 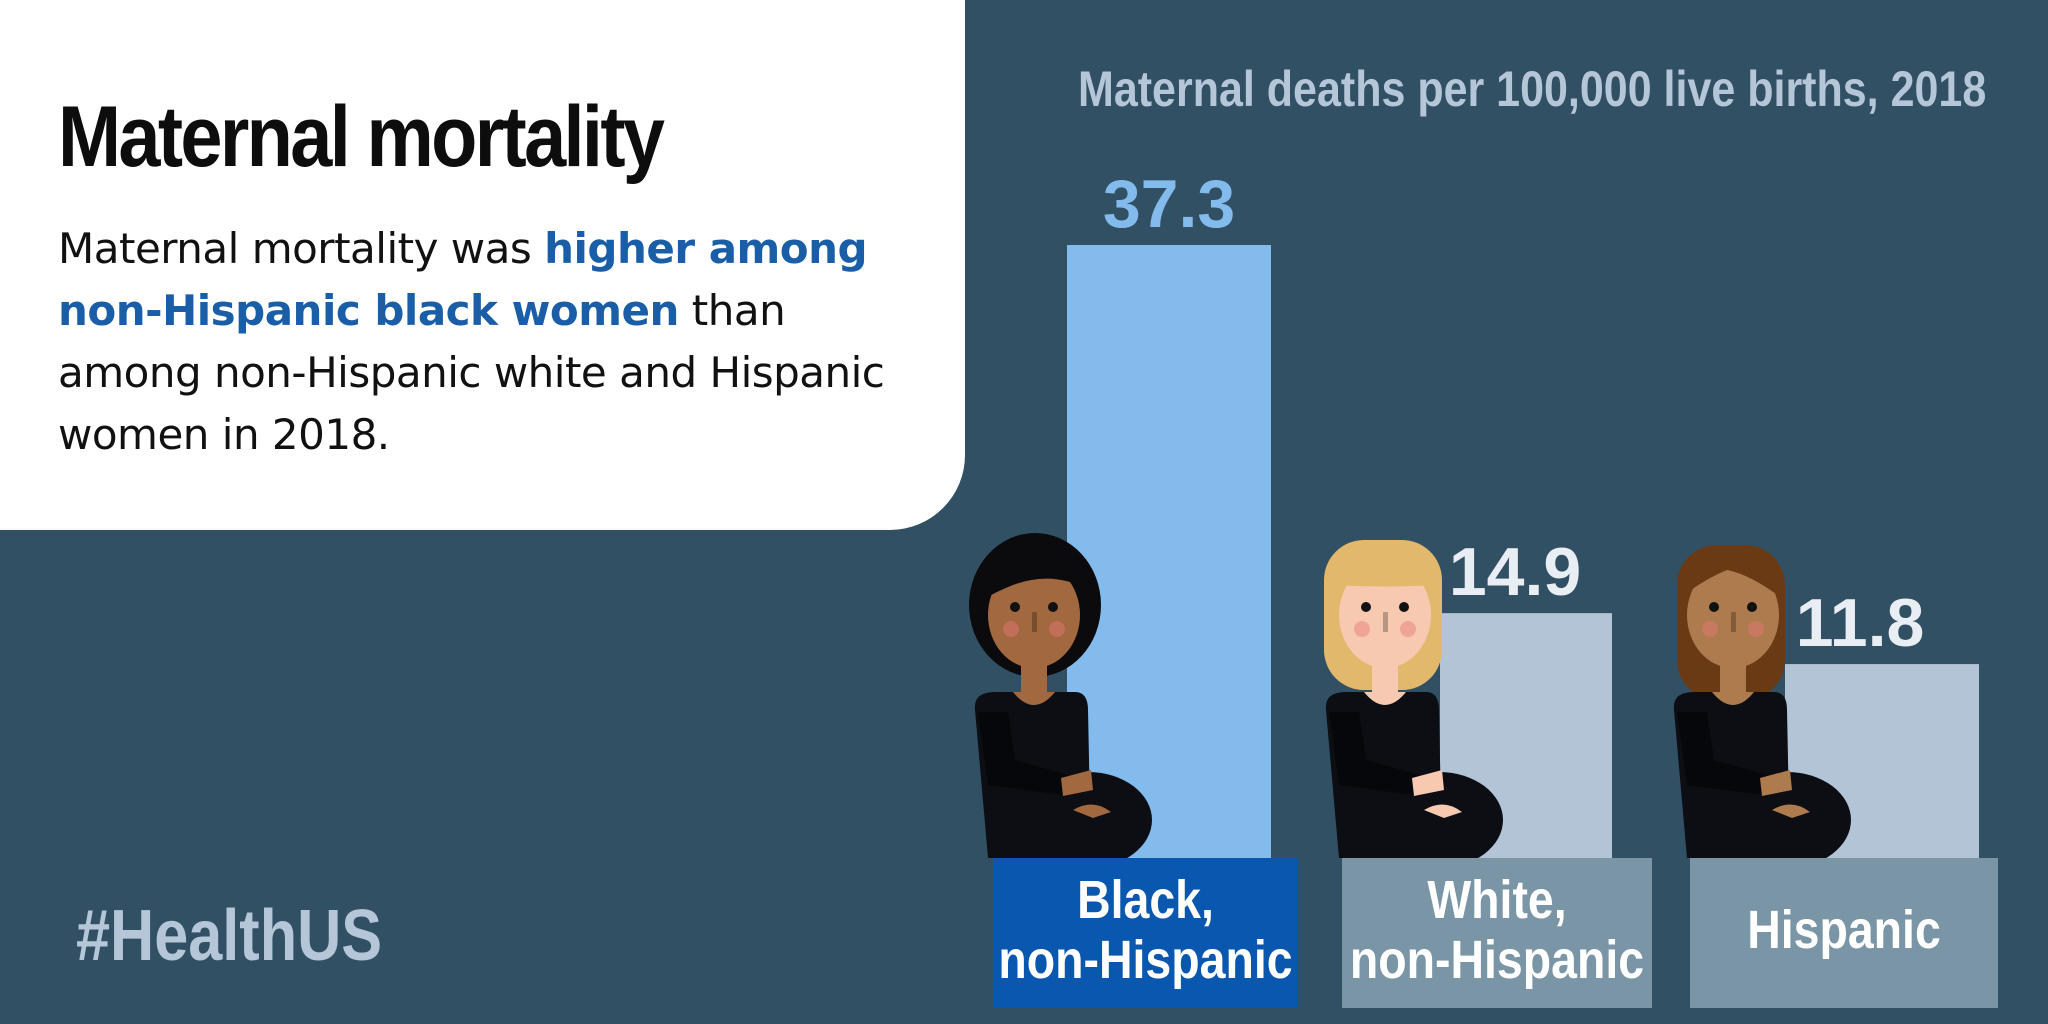 I want to click on category-label: Black, non-Hispanic, so click(x=1145, y=929).